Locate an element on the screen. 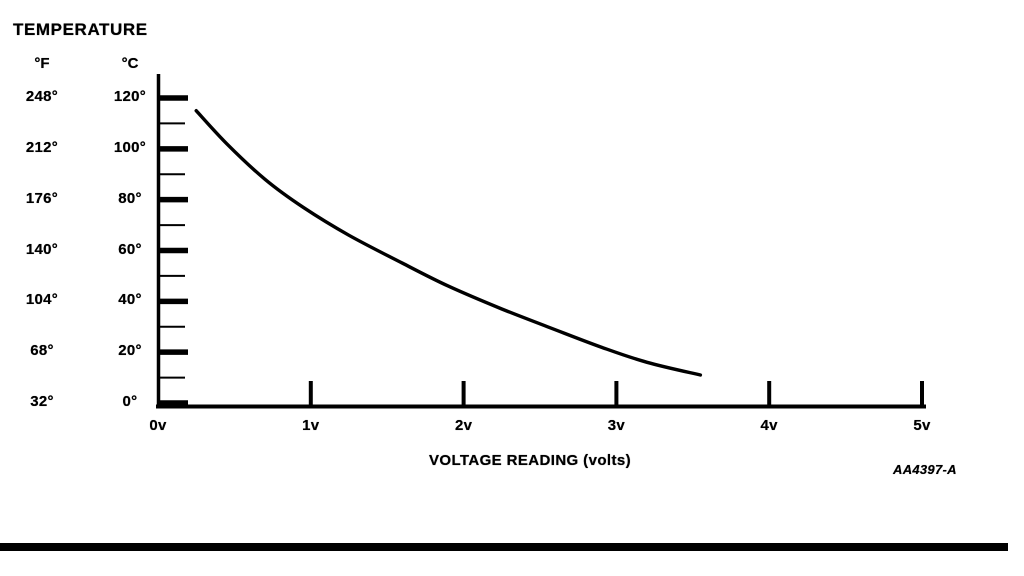  y-tick-label-celsius: 100° is located at coordinates (130, 147).